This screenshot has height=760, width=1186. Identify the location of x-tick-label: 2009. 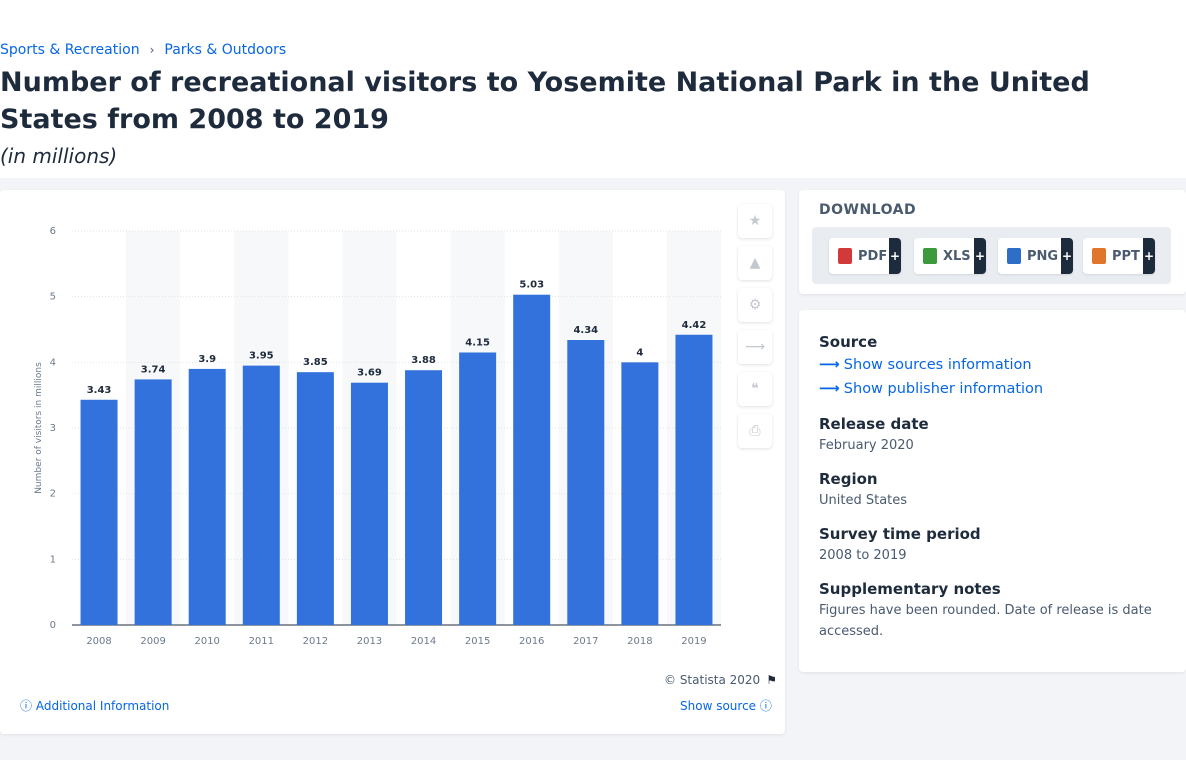
(152, 641).